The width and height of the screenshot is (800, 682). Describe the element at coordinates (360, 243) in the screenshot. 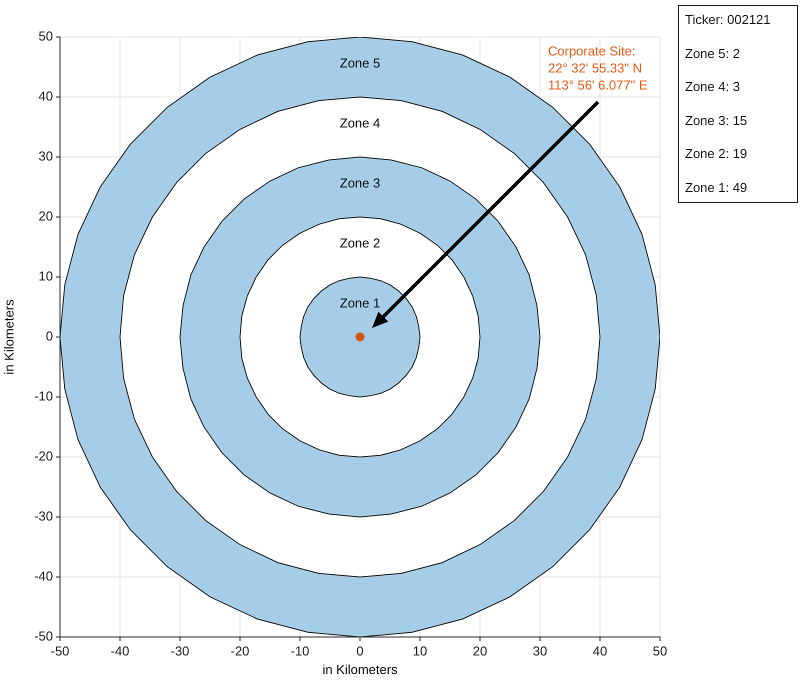

I see `annotation: Zone 2` at that location.